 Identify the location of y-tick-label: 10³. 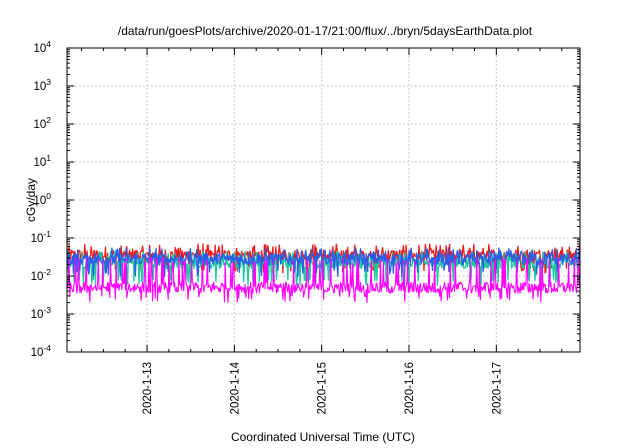
(42, 85).